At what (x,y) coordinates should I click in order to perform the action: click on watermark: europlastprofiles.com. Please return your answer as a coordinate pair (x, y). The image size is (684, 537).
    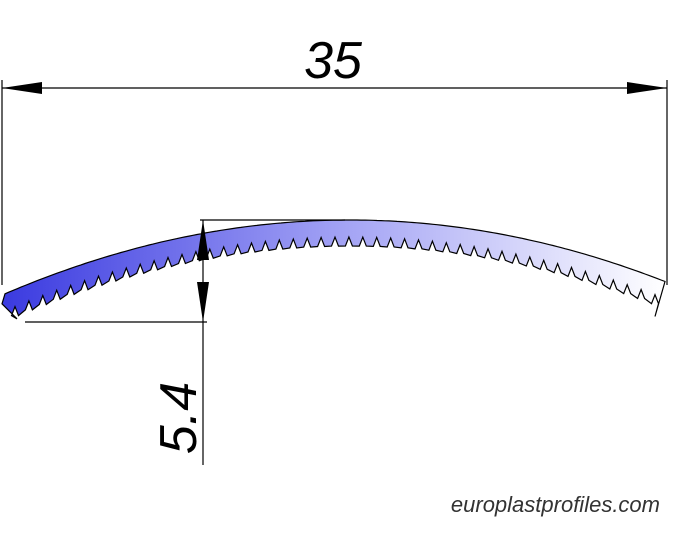
    Looking at the image, I should click on (555, 504).